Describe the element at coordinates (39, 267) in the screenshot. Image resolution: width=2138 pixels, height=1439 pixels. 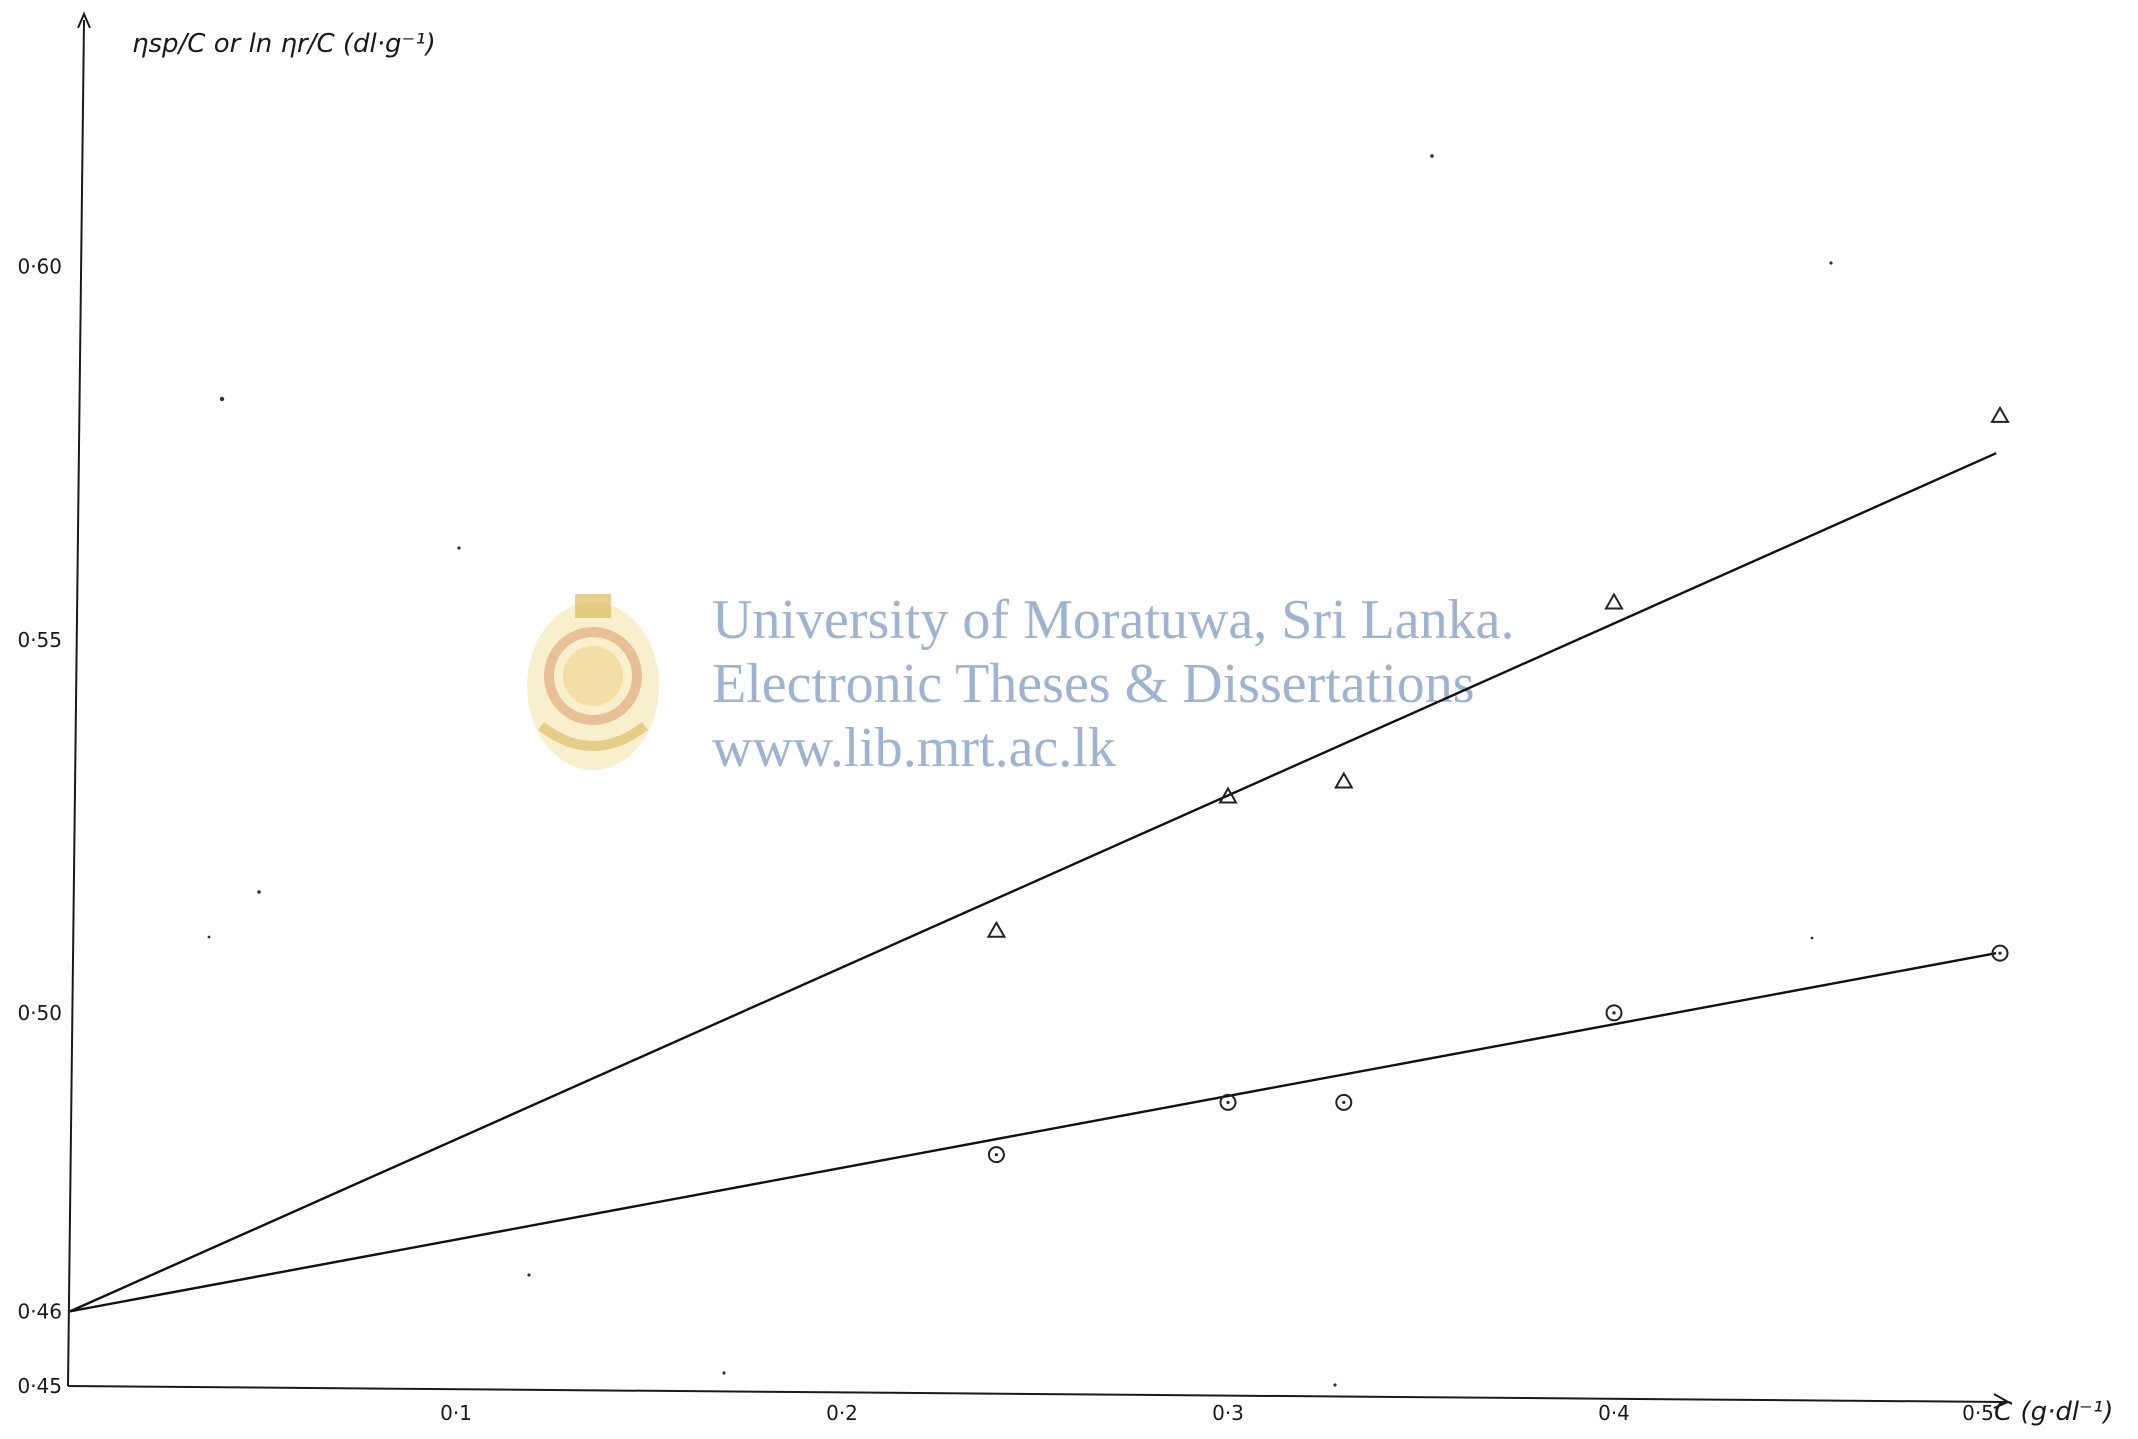
I see `y-tick-label: 0·60` at that location.